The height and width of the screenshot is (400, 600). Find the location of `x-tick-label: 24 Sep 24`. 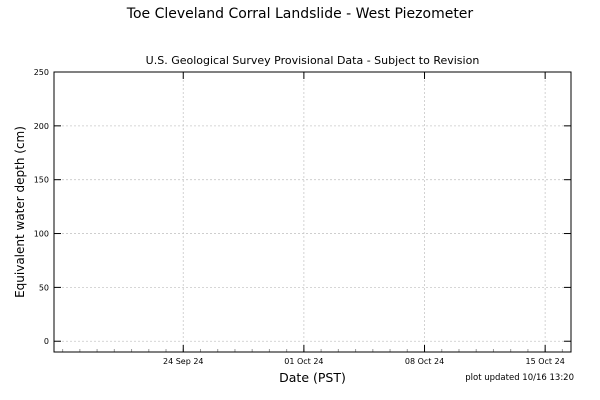

x-tick-label: 24 Sep 24 is located at coordinates (183, 361).